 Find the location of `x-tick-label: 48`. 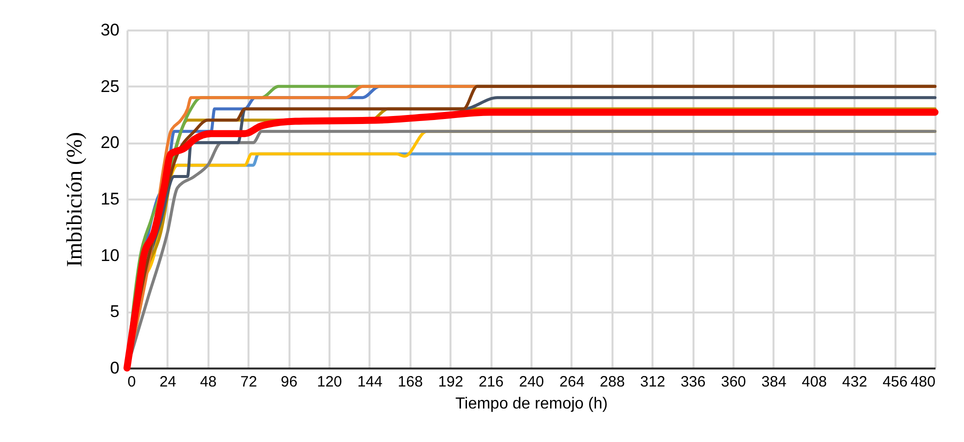

x-tick-label: 48 is located at coordinates (208, 382).